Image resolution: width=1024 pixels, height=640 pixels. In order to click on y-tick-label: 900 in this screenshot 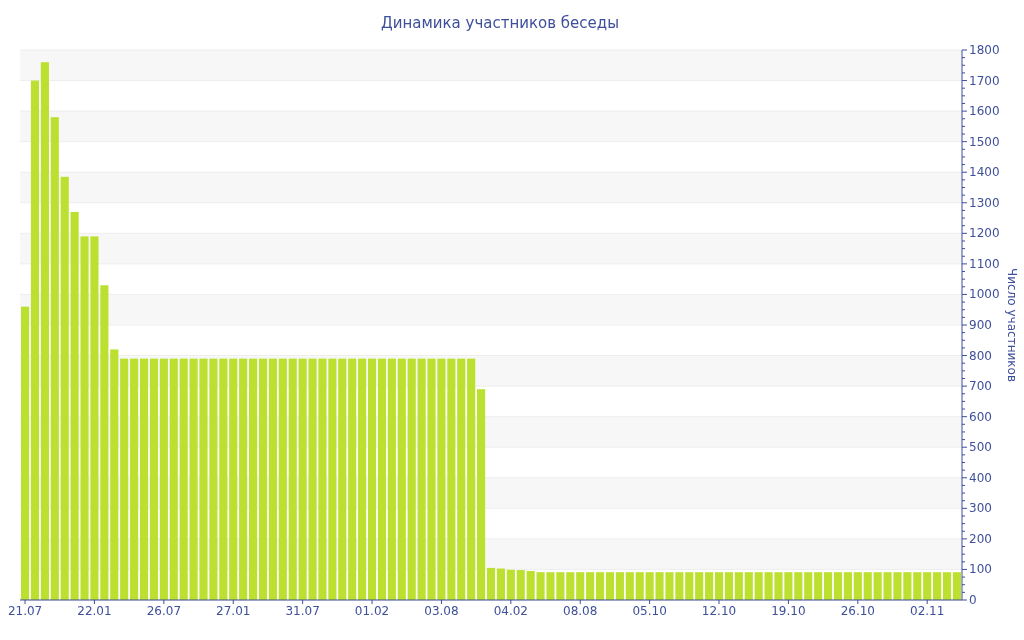, I will do `click(980, 325)`.